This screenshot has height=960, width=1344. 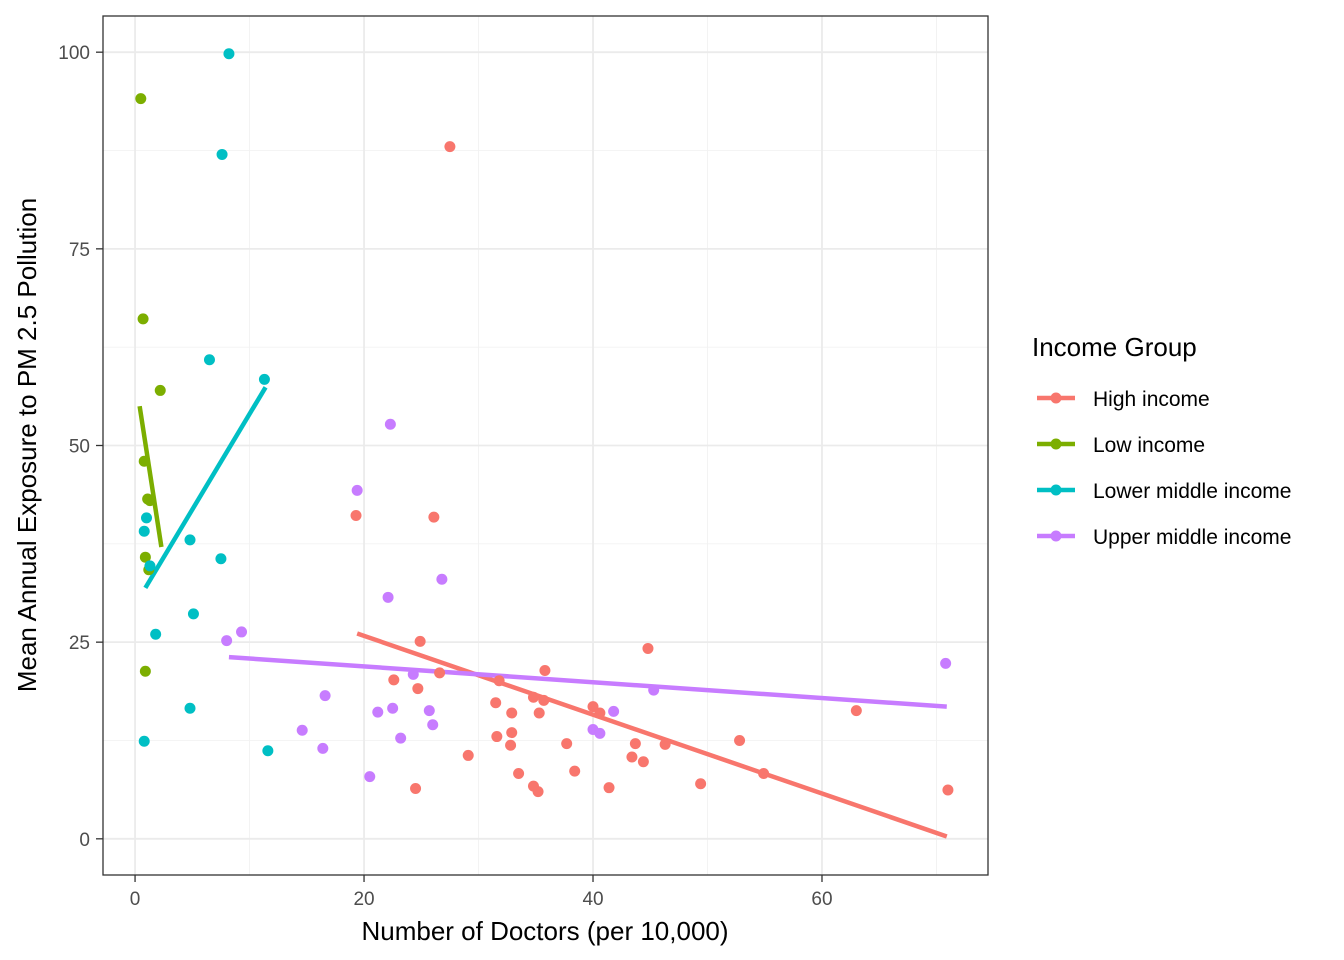 I want to click on legend-title: Income Group, so click(x=1114, y=347).